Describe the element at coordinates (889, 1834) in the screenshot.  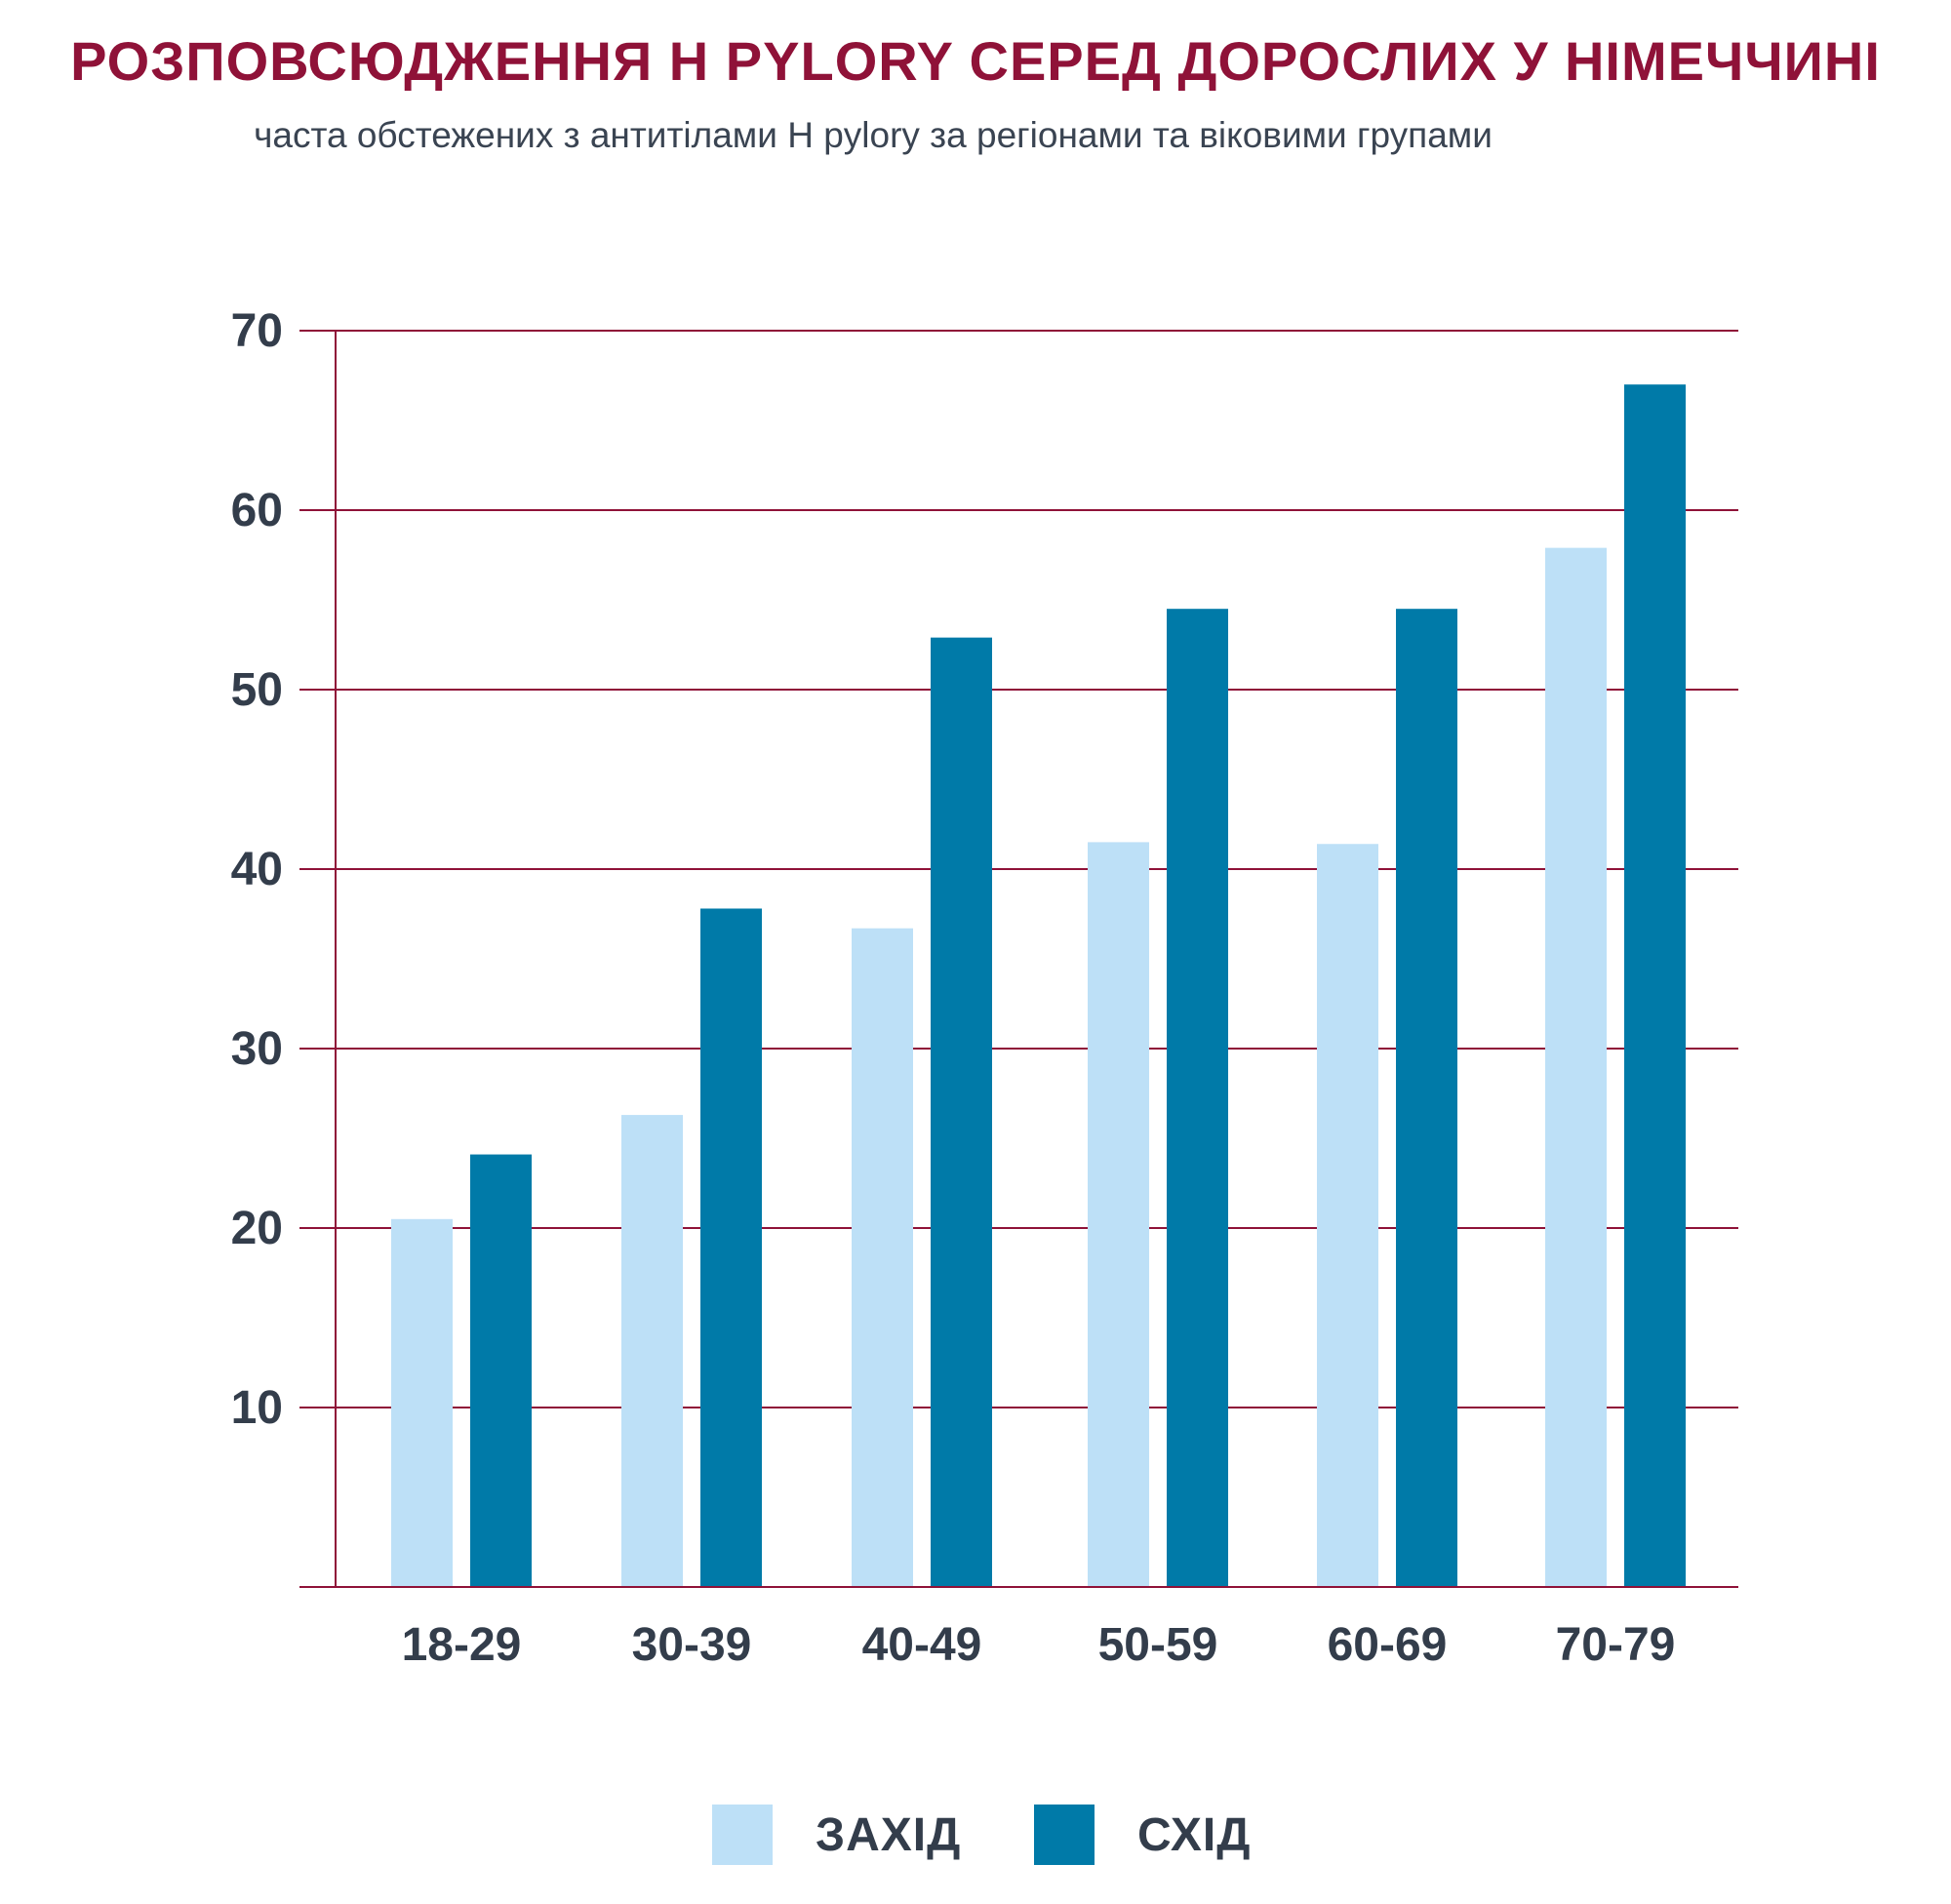
I see `legend-label-west: ЗАХІД` at that location.